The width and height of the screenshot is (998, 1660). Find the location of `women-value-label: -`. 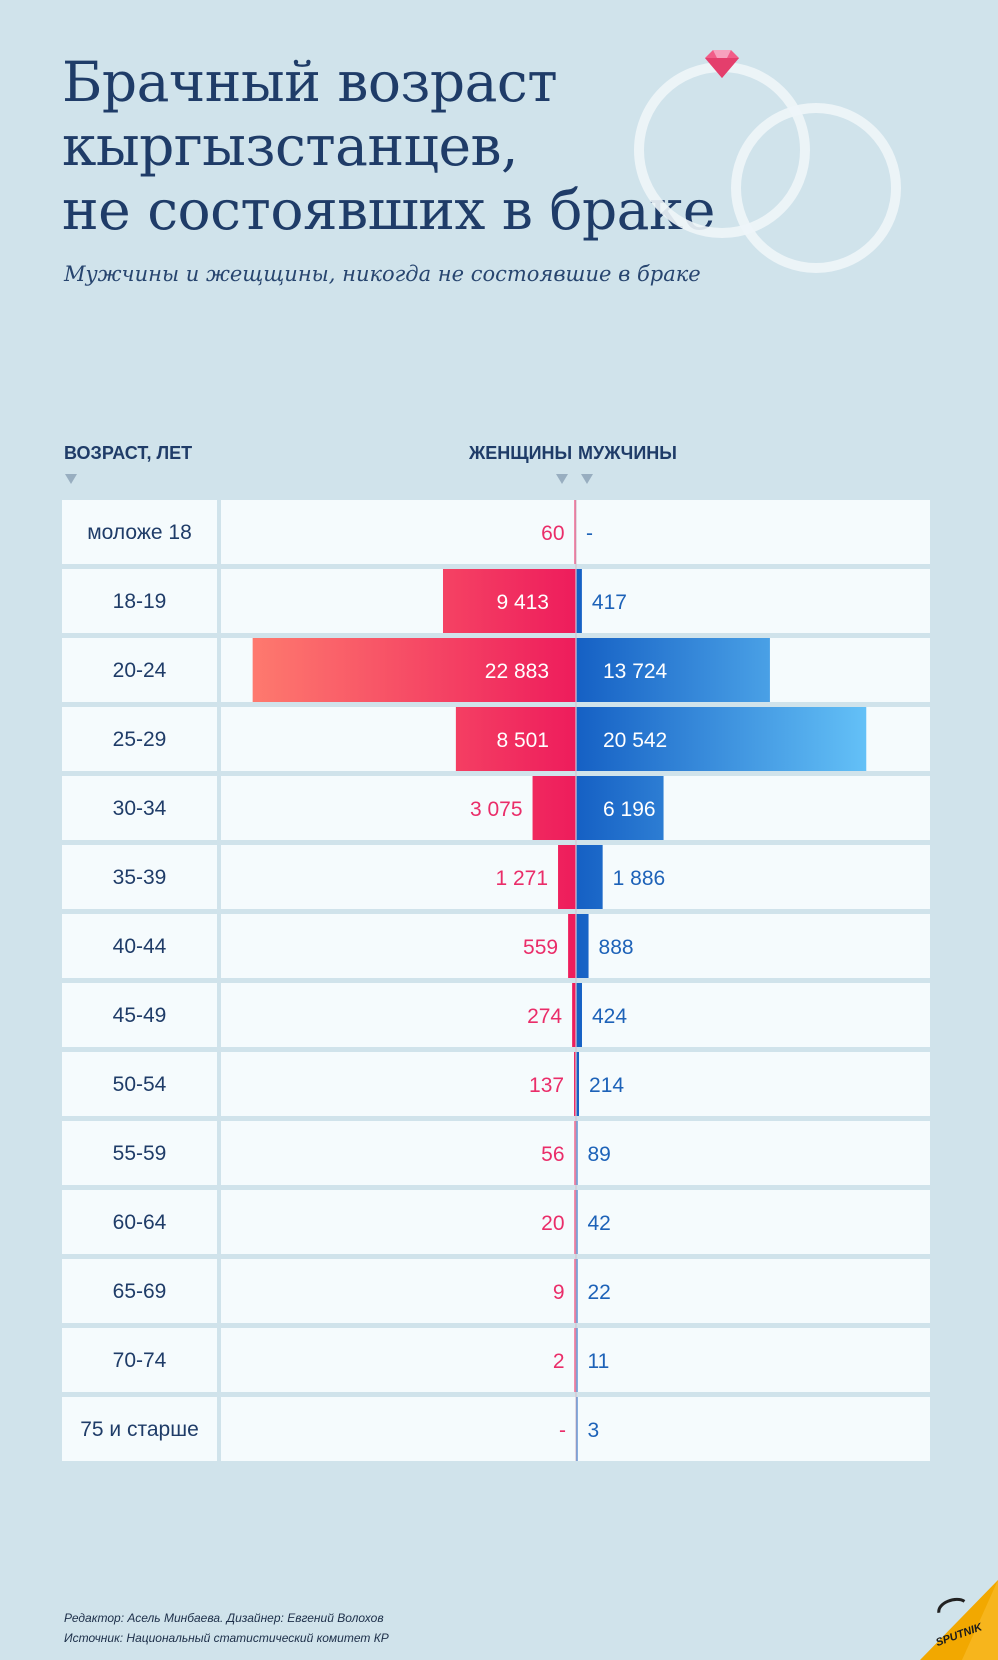

women-value-label: - is located at coordinates (562, 1430).